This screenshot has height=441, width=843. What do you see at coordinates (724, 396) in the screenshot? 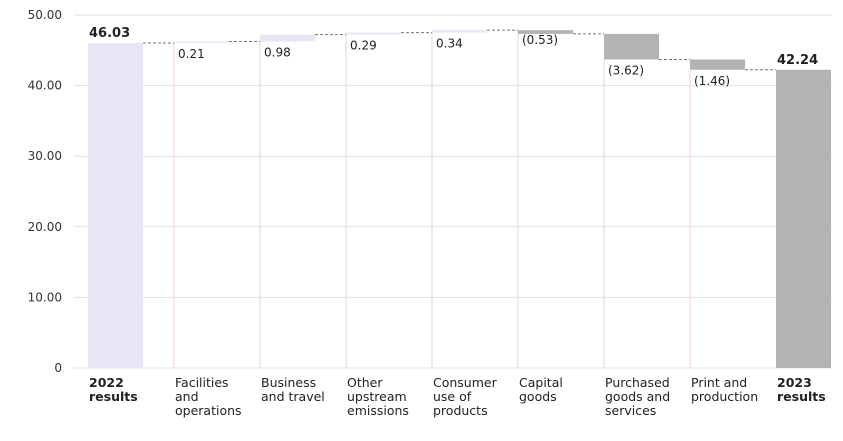
I see `x-tick-label: production` at bounding box center [724, 396].